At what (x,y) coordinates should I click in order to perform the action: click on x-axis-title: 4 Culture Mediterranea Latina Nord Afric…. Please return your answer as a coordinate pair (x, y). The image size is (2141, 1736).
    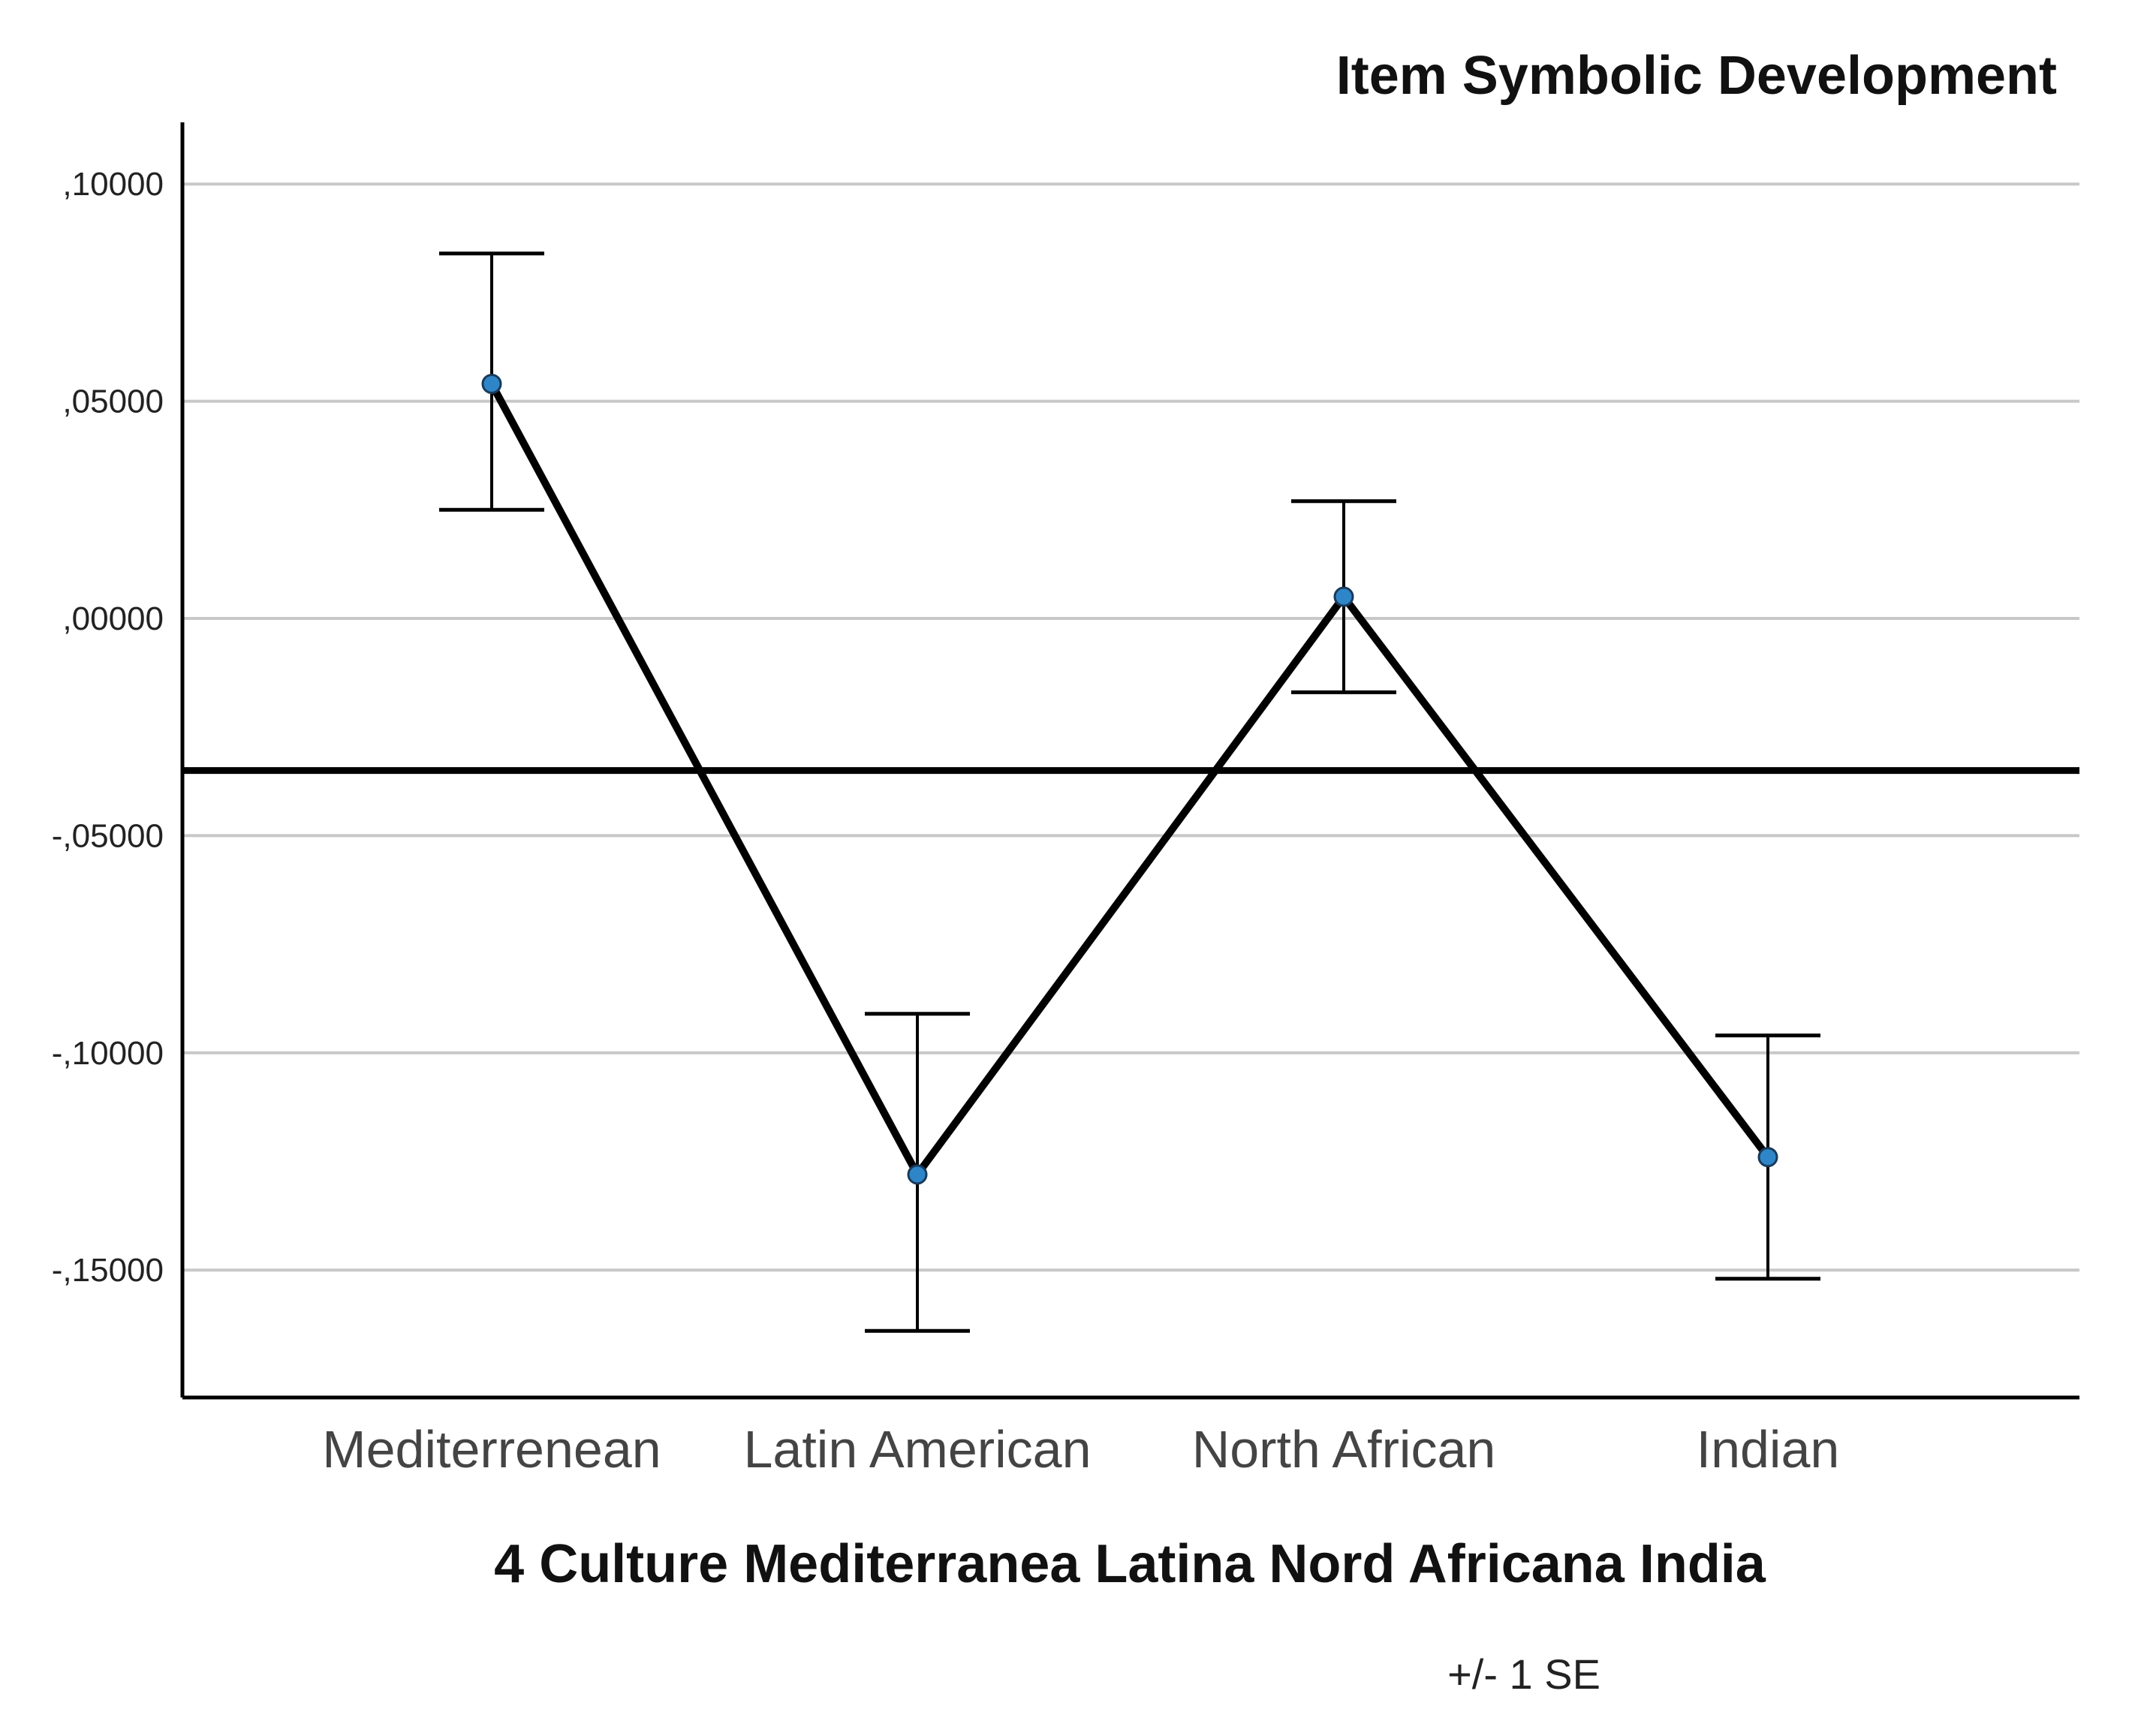
    Looking at the image, I should click on (1130, 1564).